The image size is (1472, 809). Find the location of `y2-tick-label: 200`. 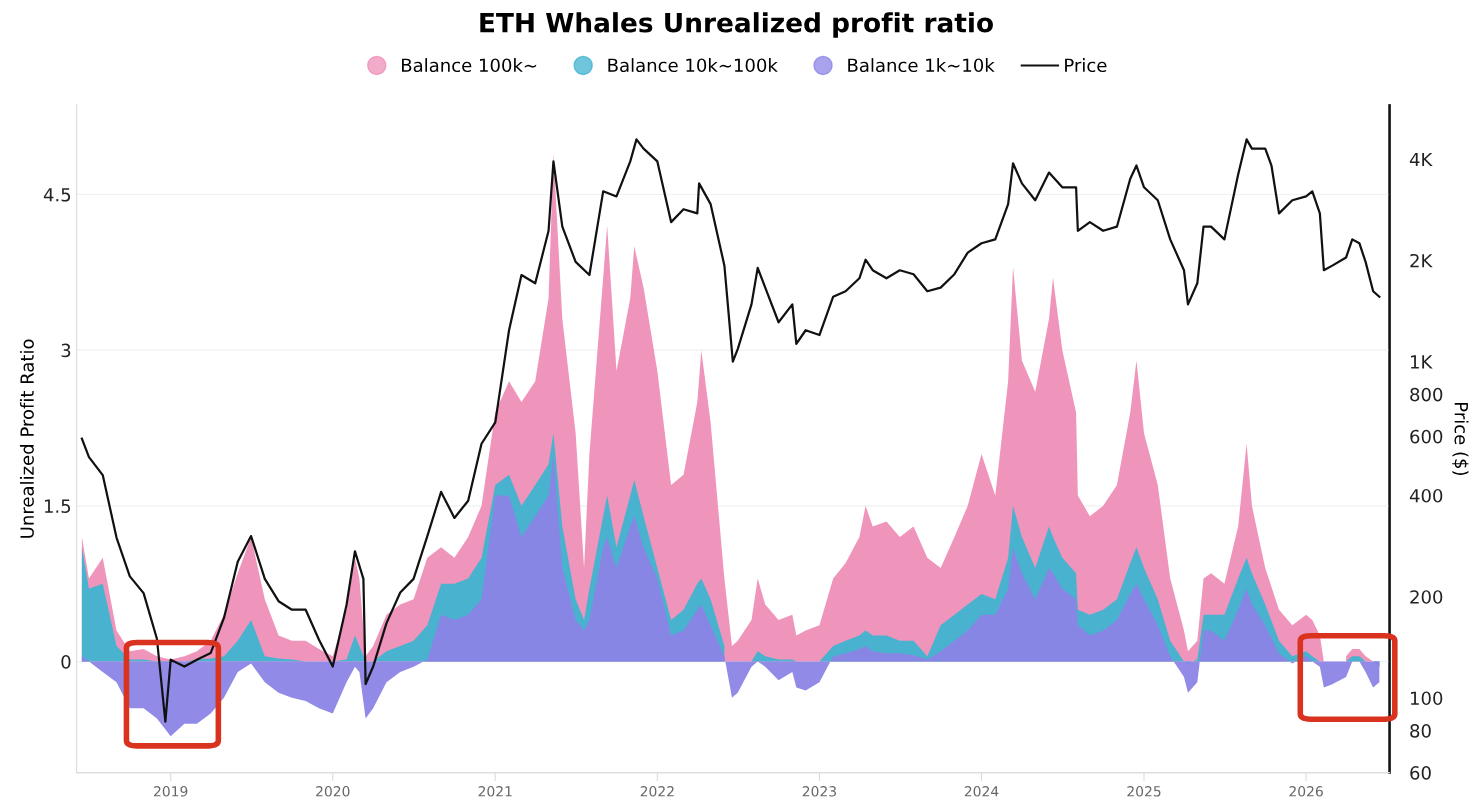

y2-tick-label: 200 is located at coordinates (1426, 597).